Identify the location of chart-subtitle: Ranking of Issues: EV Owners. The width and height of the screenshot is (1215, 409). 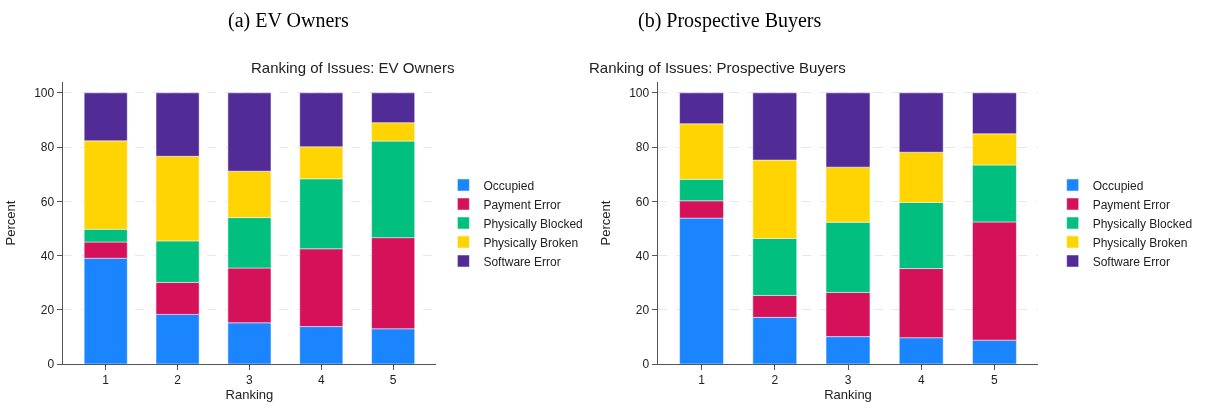
(353, 67).